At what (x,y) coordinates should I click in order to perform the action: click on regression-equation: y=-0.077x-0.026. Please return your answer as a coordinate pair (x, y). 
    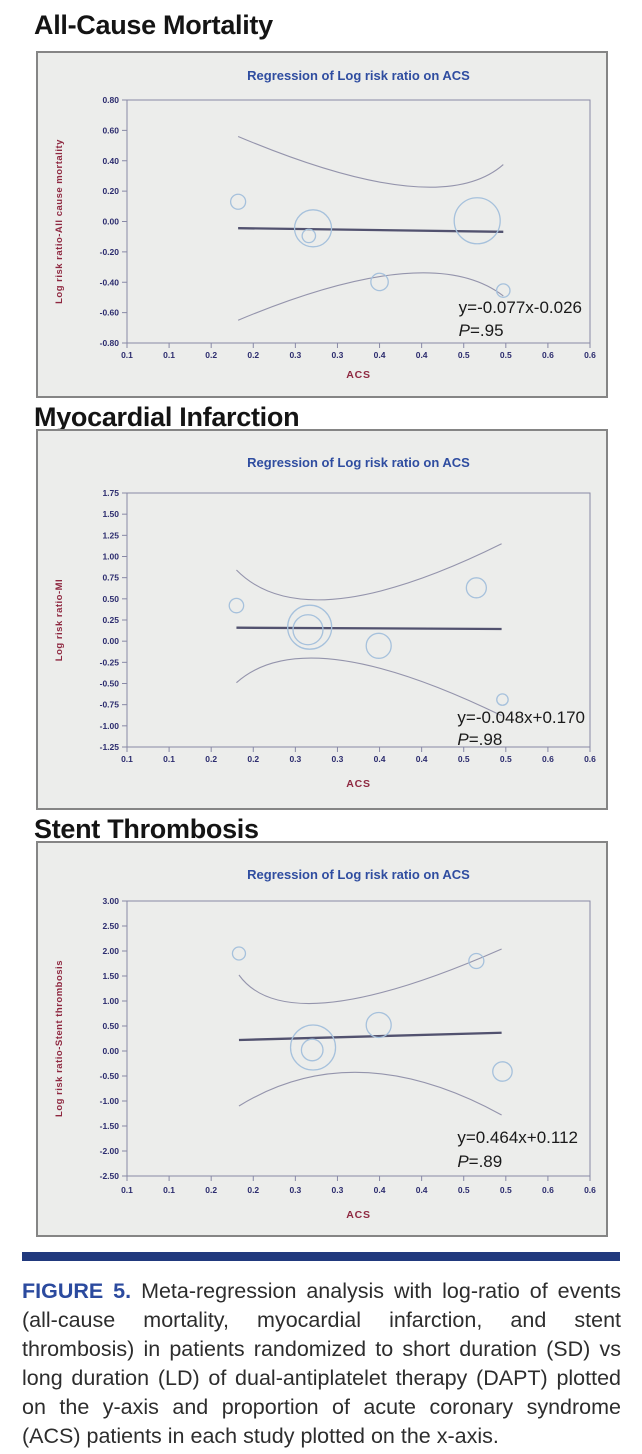
    Looking at the image, I should click on (520, 307).